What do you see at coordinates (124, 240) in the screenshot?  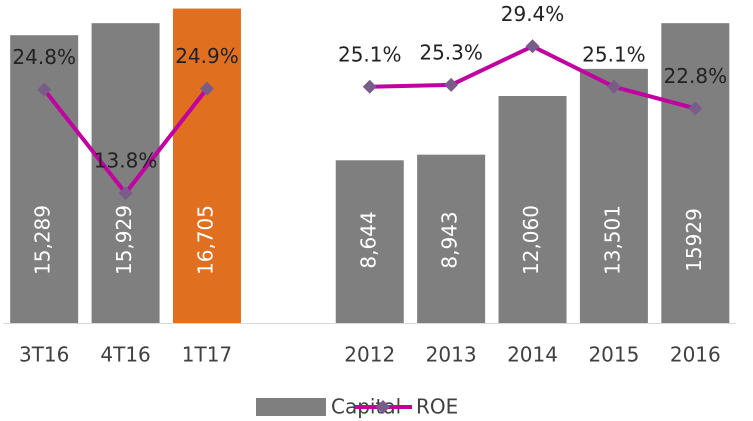 I see `bar-value-label: 15,929` at bounding box center [124, 240].